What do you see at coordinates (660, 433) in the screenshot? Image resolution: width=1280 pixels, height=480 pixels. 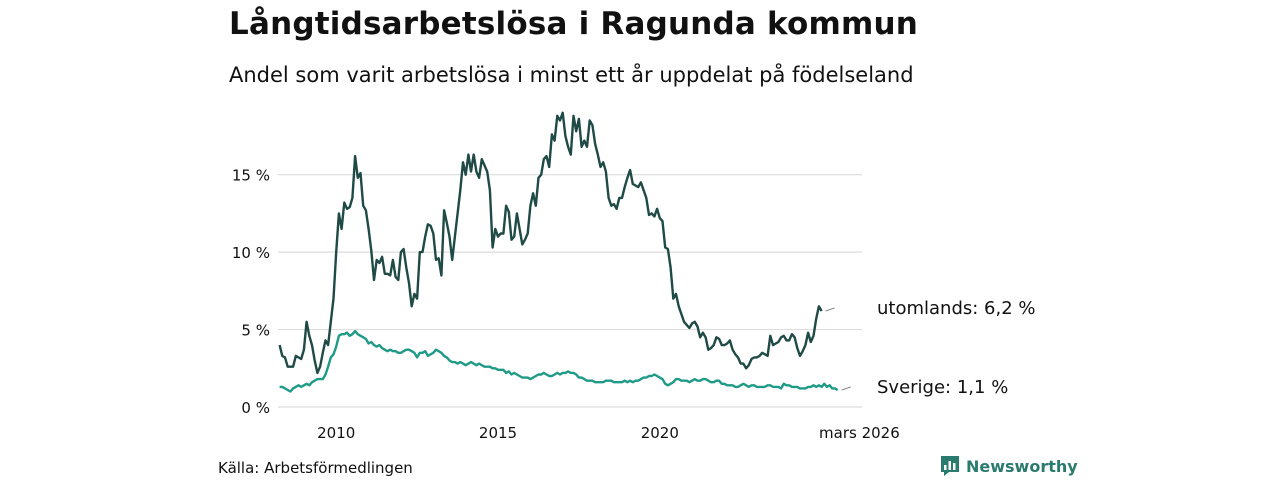 I see `x-tick-label: 2020` at bounding box center [660, 433].